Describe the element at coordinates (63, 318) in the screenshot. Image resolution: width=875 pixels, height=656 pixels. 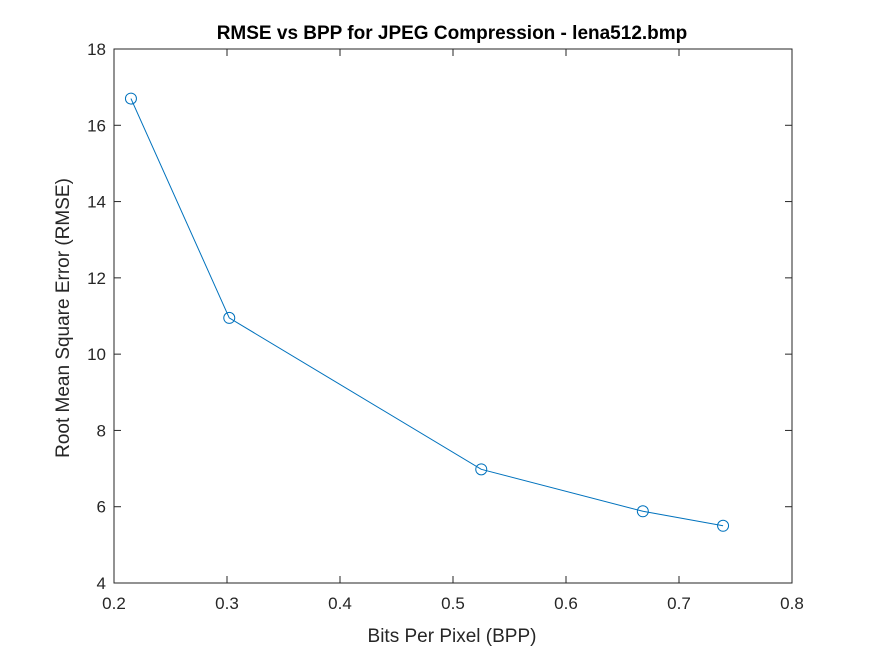
I see `y-axis-label: Root Mean Square Error (RMSE)` at that location.